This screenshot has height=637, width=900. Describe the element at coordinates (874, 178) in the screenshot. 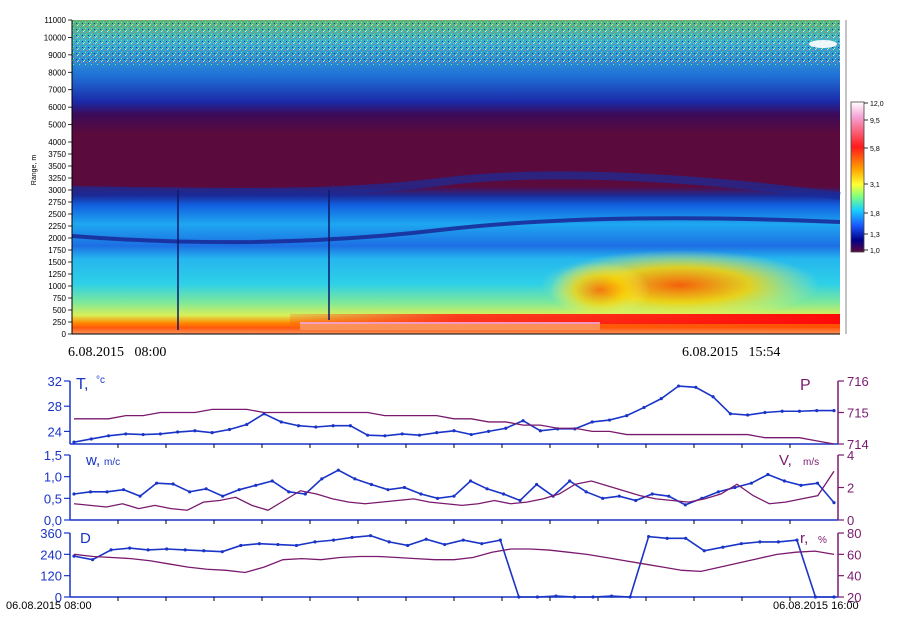

I see `colorbar-ticks: 12,0 9,5 5,8 3,1 1,8 1,3 1,0` at that location.